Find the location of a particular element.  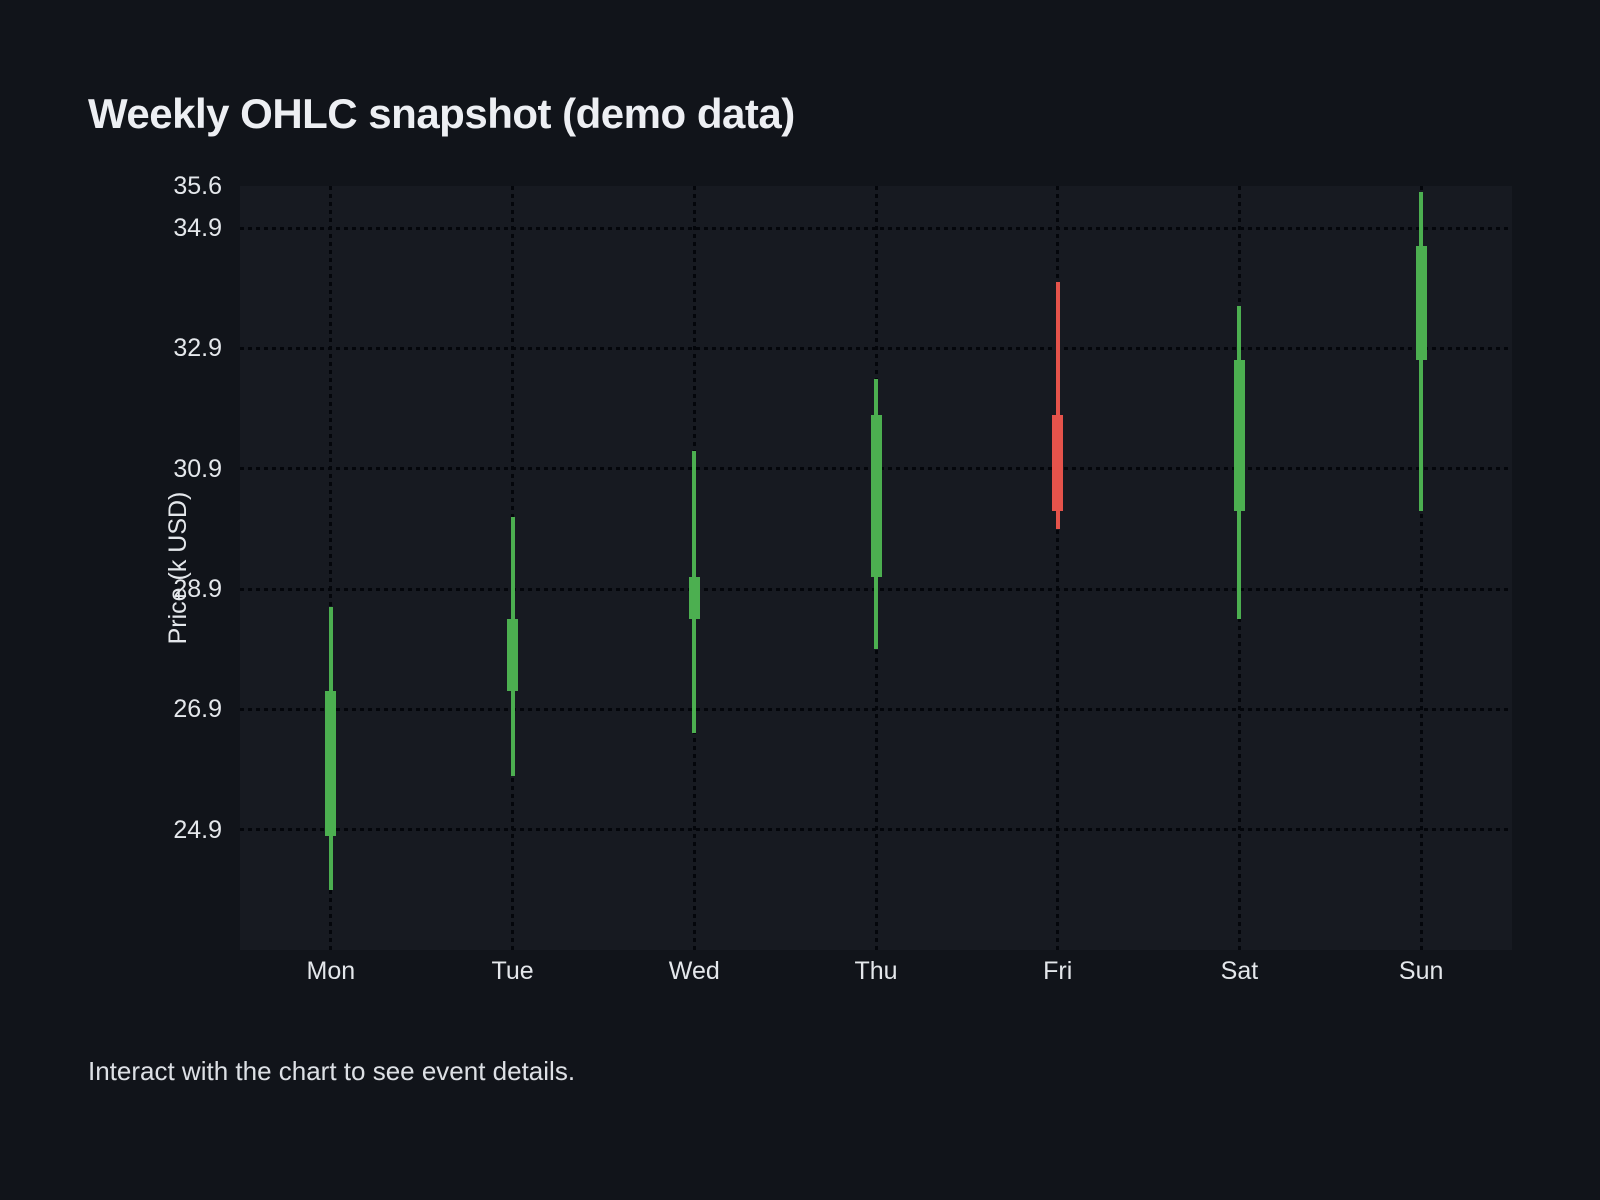

y-tick-label: 30.9 is located at coordinates (197, 468).